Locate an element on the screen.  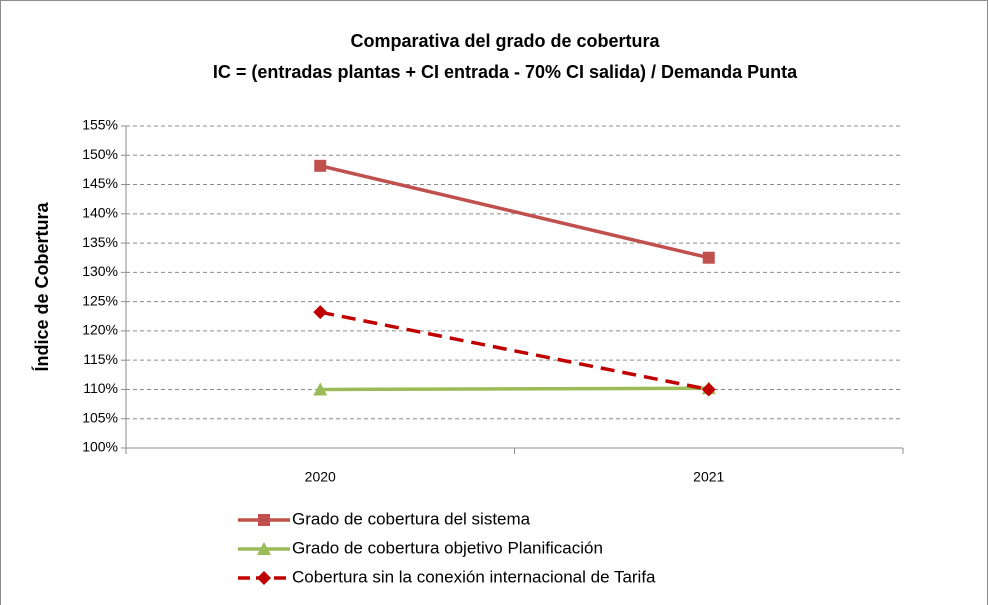
y-axis-label: Índice de Cobertura is located at coordinates (41, 286).